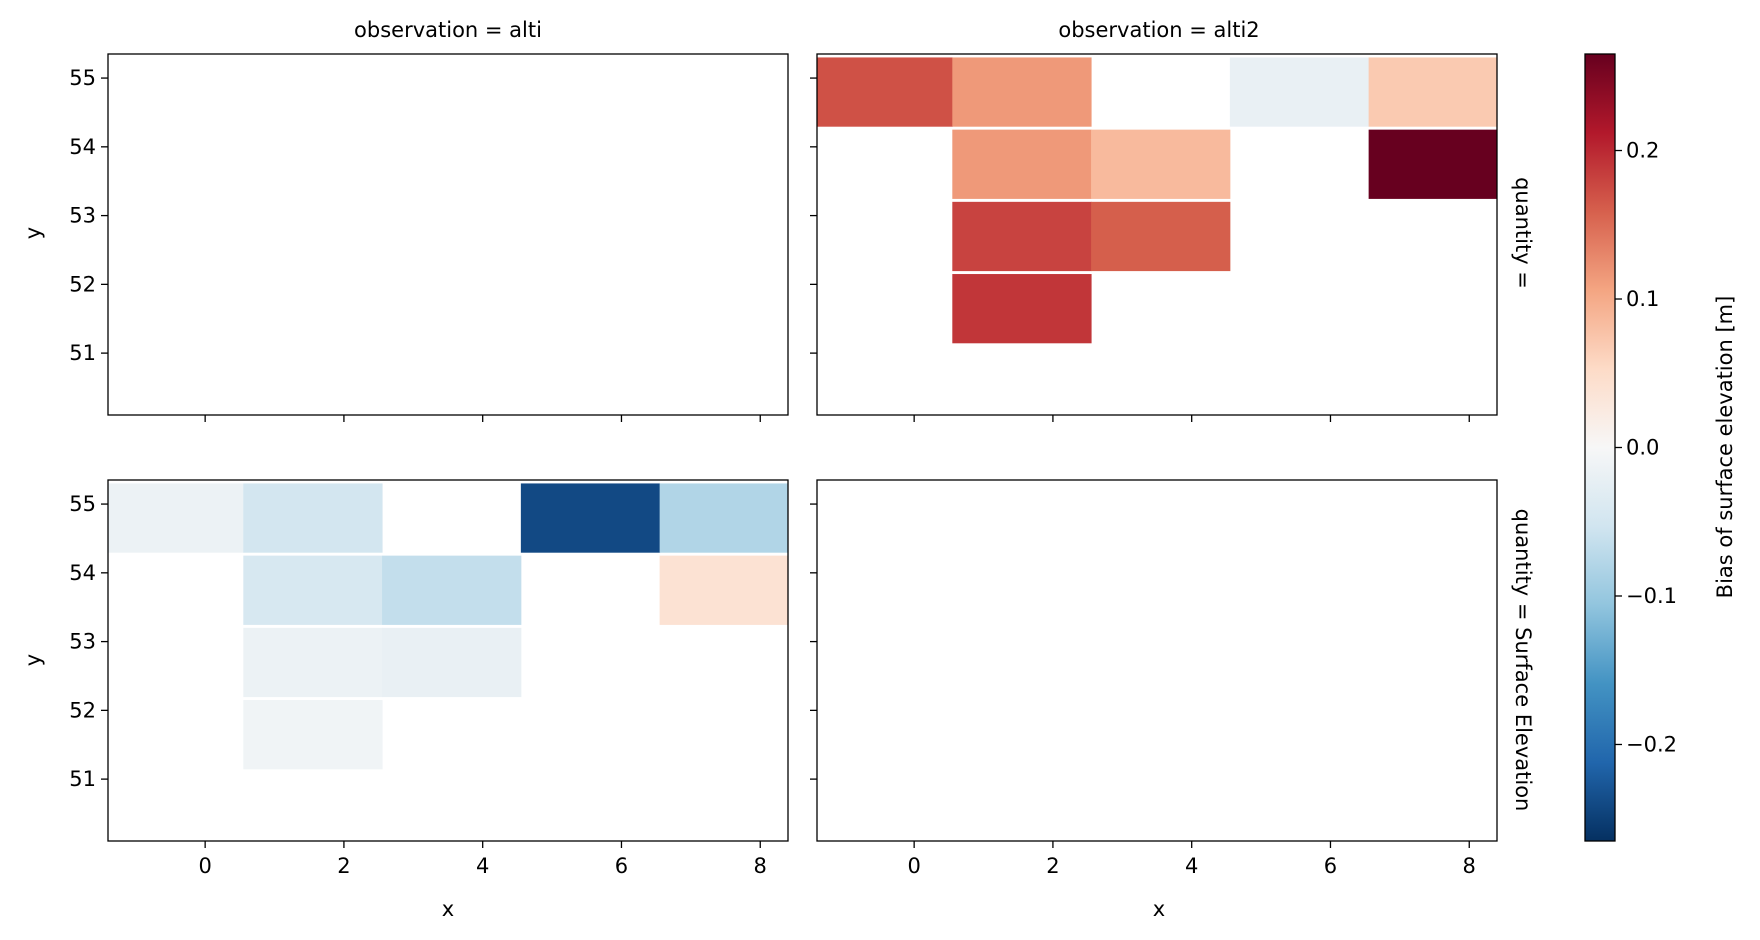 The image size is (1760, 940). What do you see at coordinates (1159, 909) in the screenshot?
I see `x-axis-label-right: x` at bounding box center [1159, 909].